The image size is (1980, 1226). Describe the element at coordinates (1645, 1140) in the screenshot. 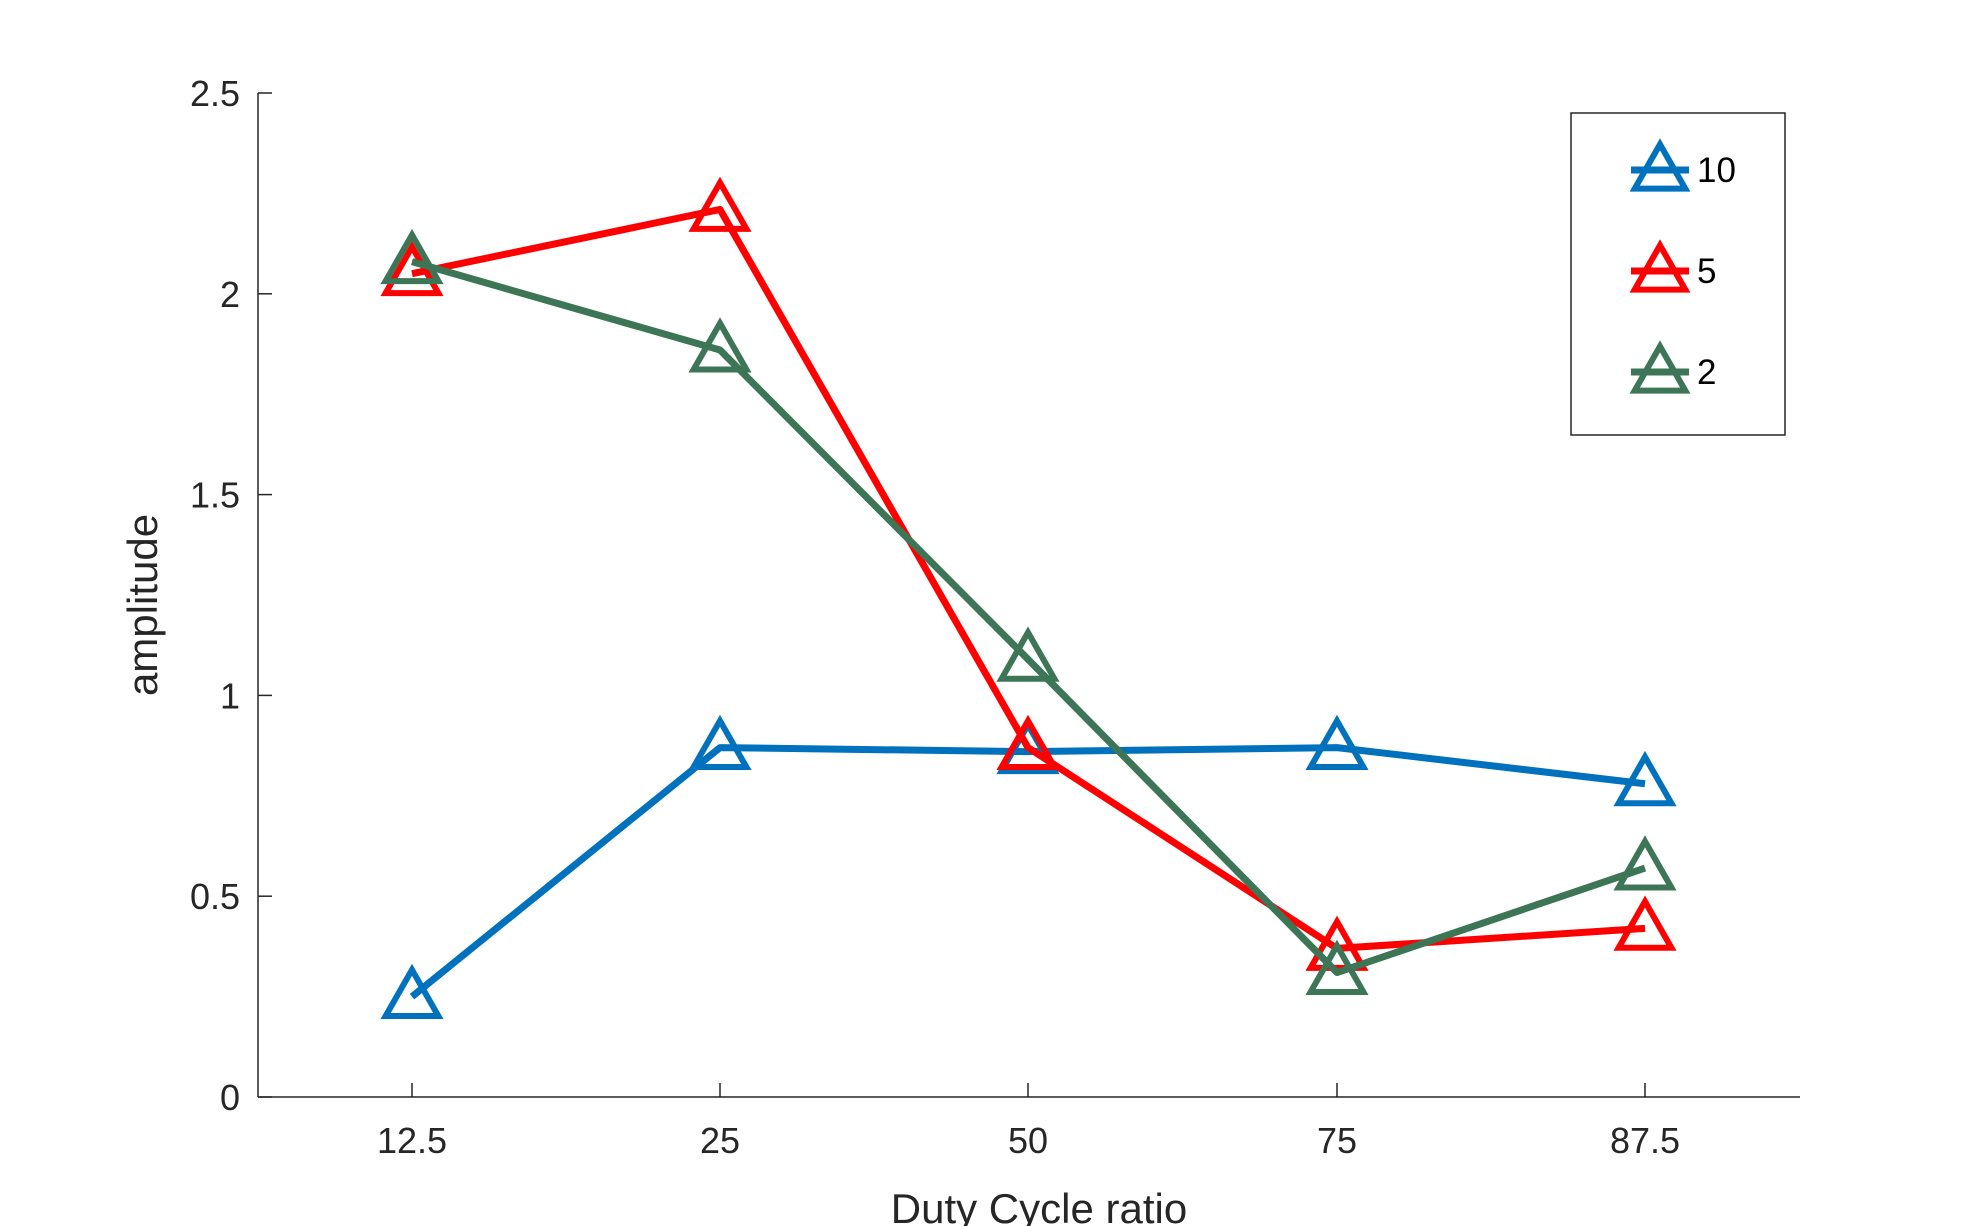

I see `x-tick-label: 87.5` at that location.